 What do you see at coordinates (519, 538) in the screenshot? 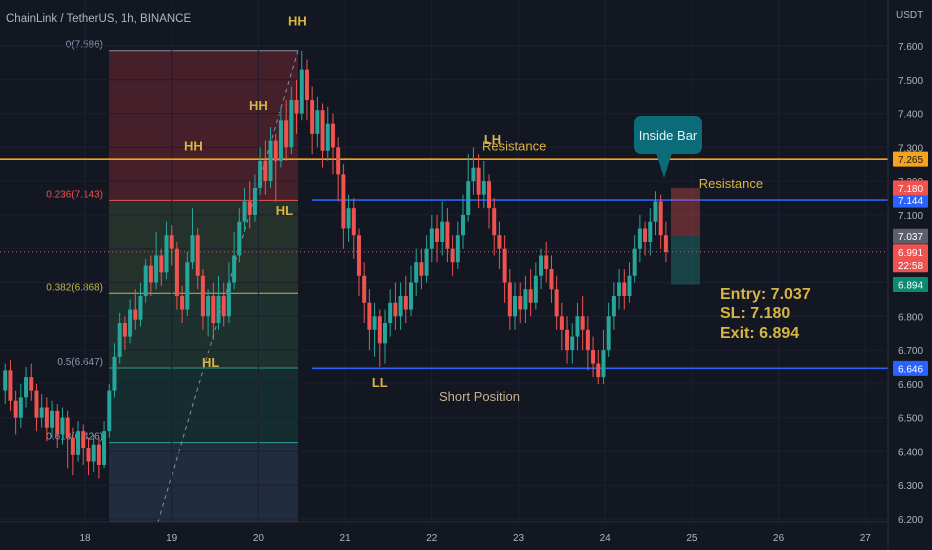
I see `x-tick-label: 23` at bounding box center [519, 538].